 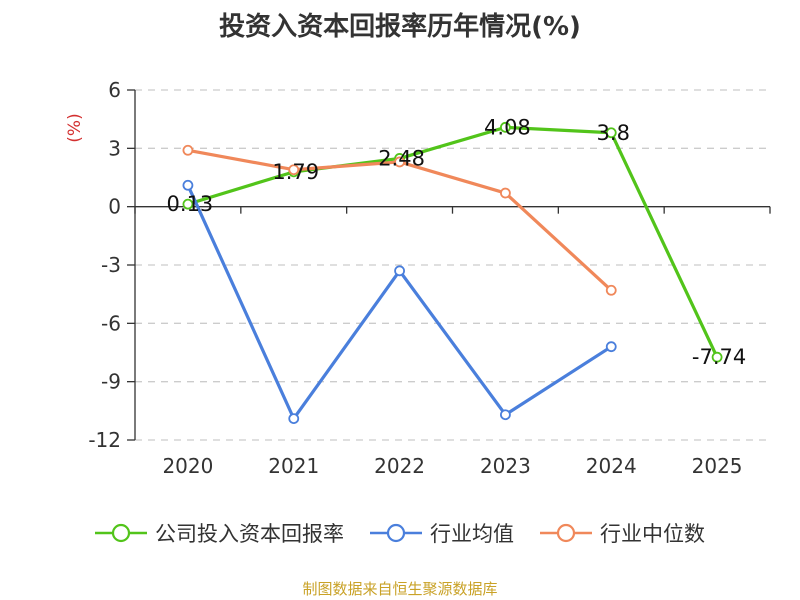 I want to click on data-label: 3.8, so click(x=613, y=133).